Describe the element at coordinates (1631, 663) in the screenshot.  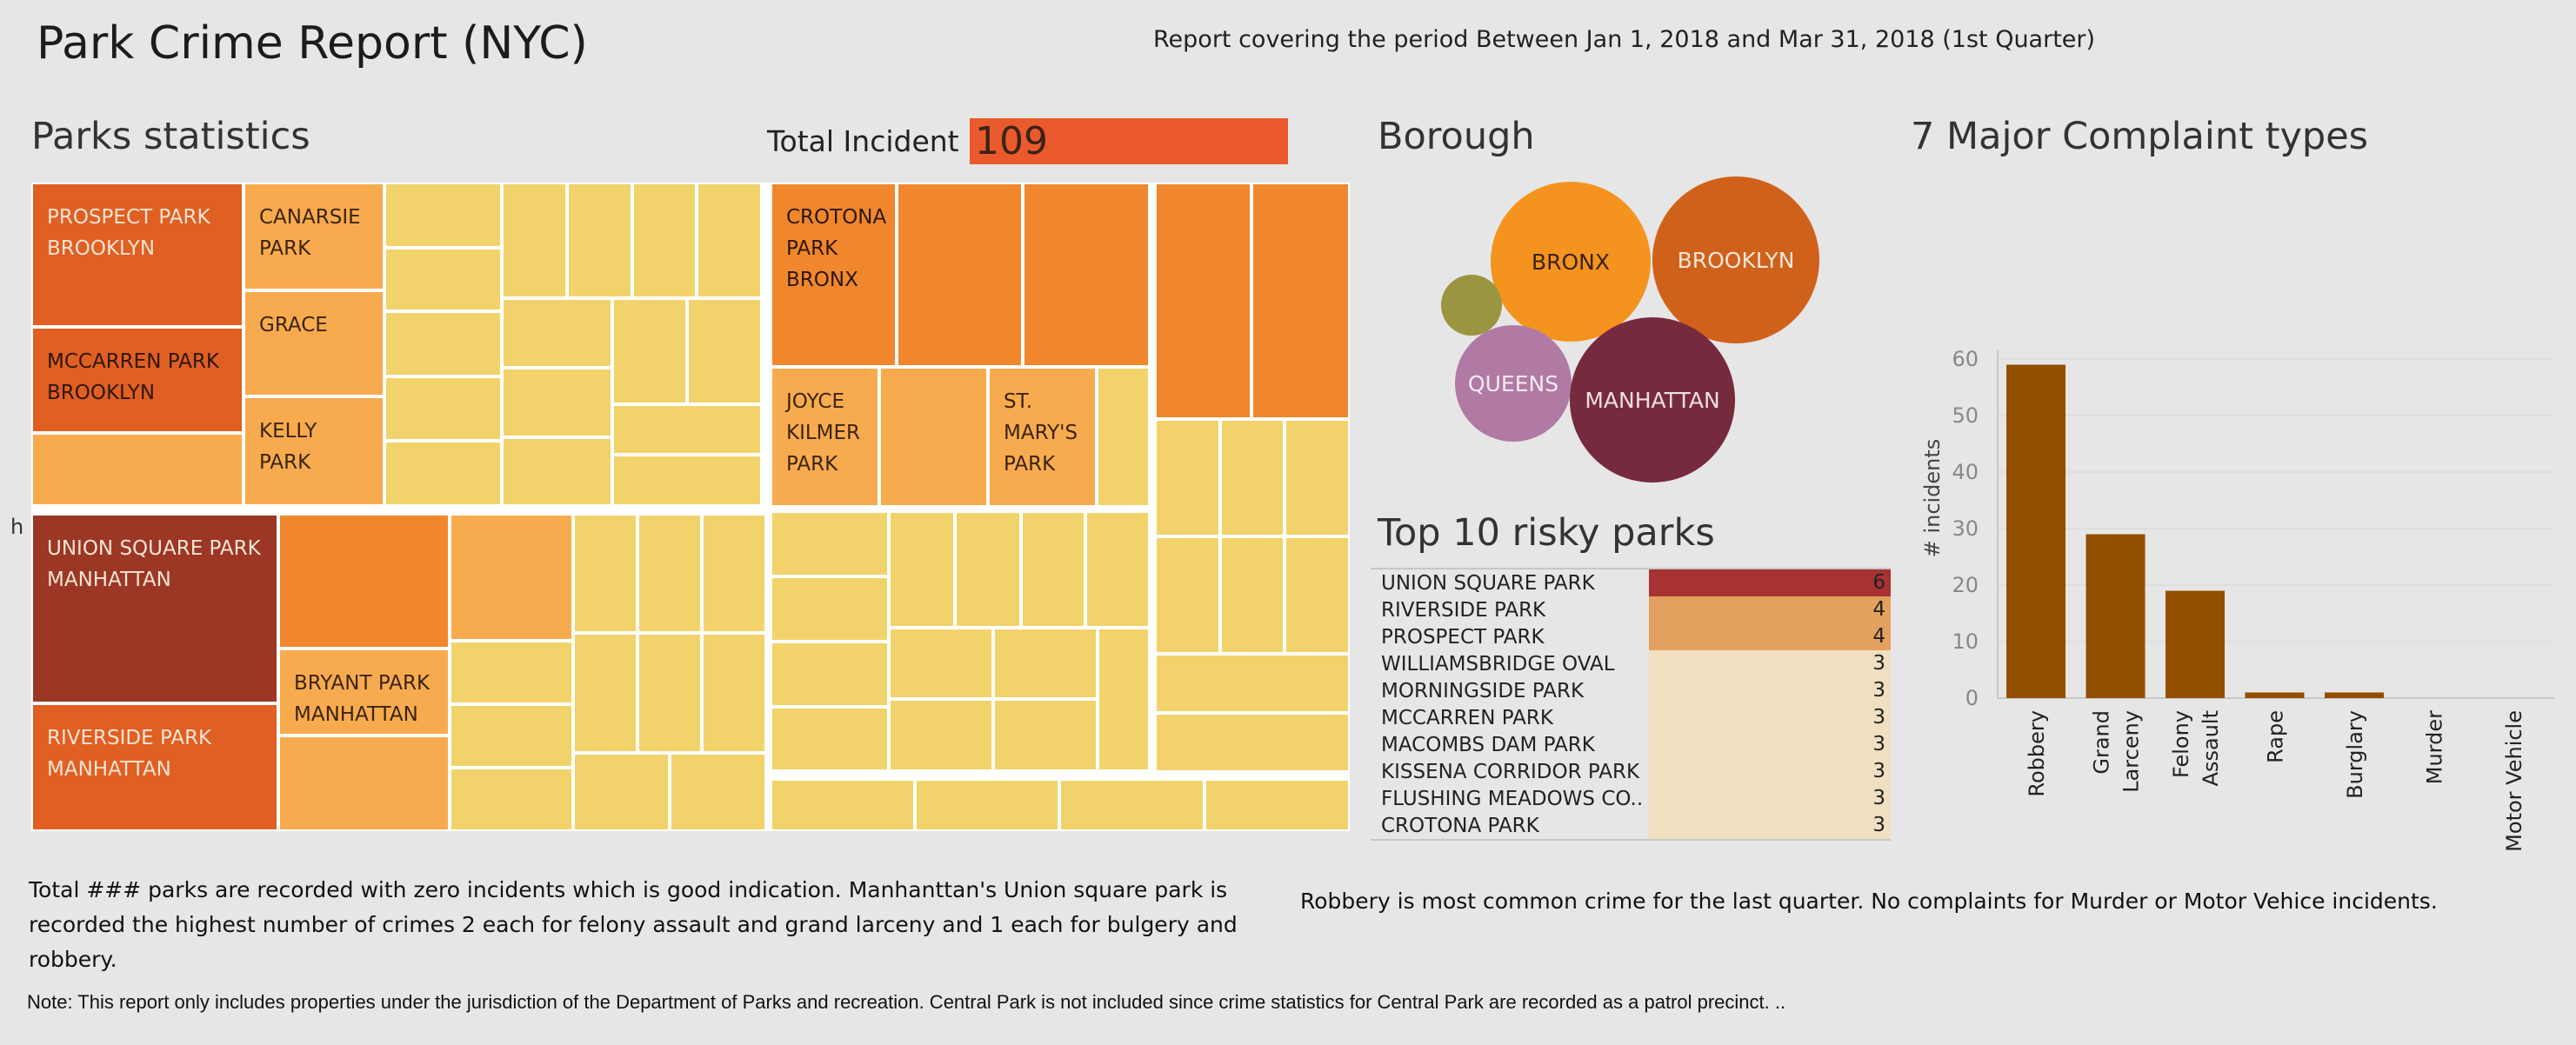
I see `top10-row: 3 WILLIAMSBRIDGE OVAL` at that location.